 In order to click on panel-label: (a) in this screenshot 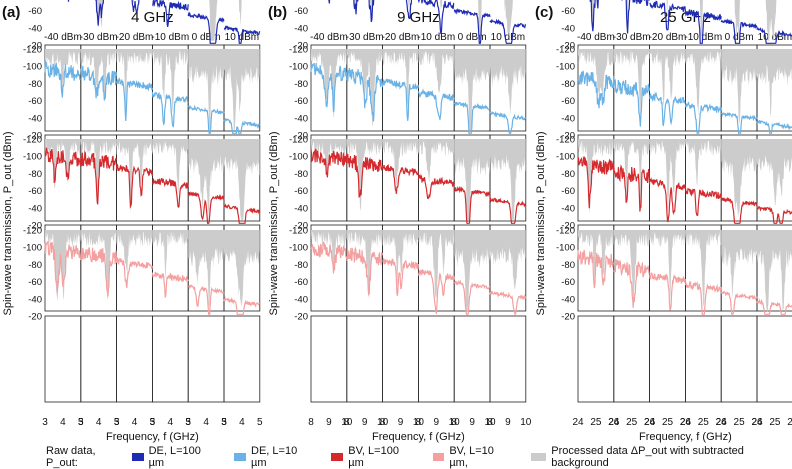, I will do `click(11, 12)`.